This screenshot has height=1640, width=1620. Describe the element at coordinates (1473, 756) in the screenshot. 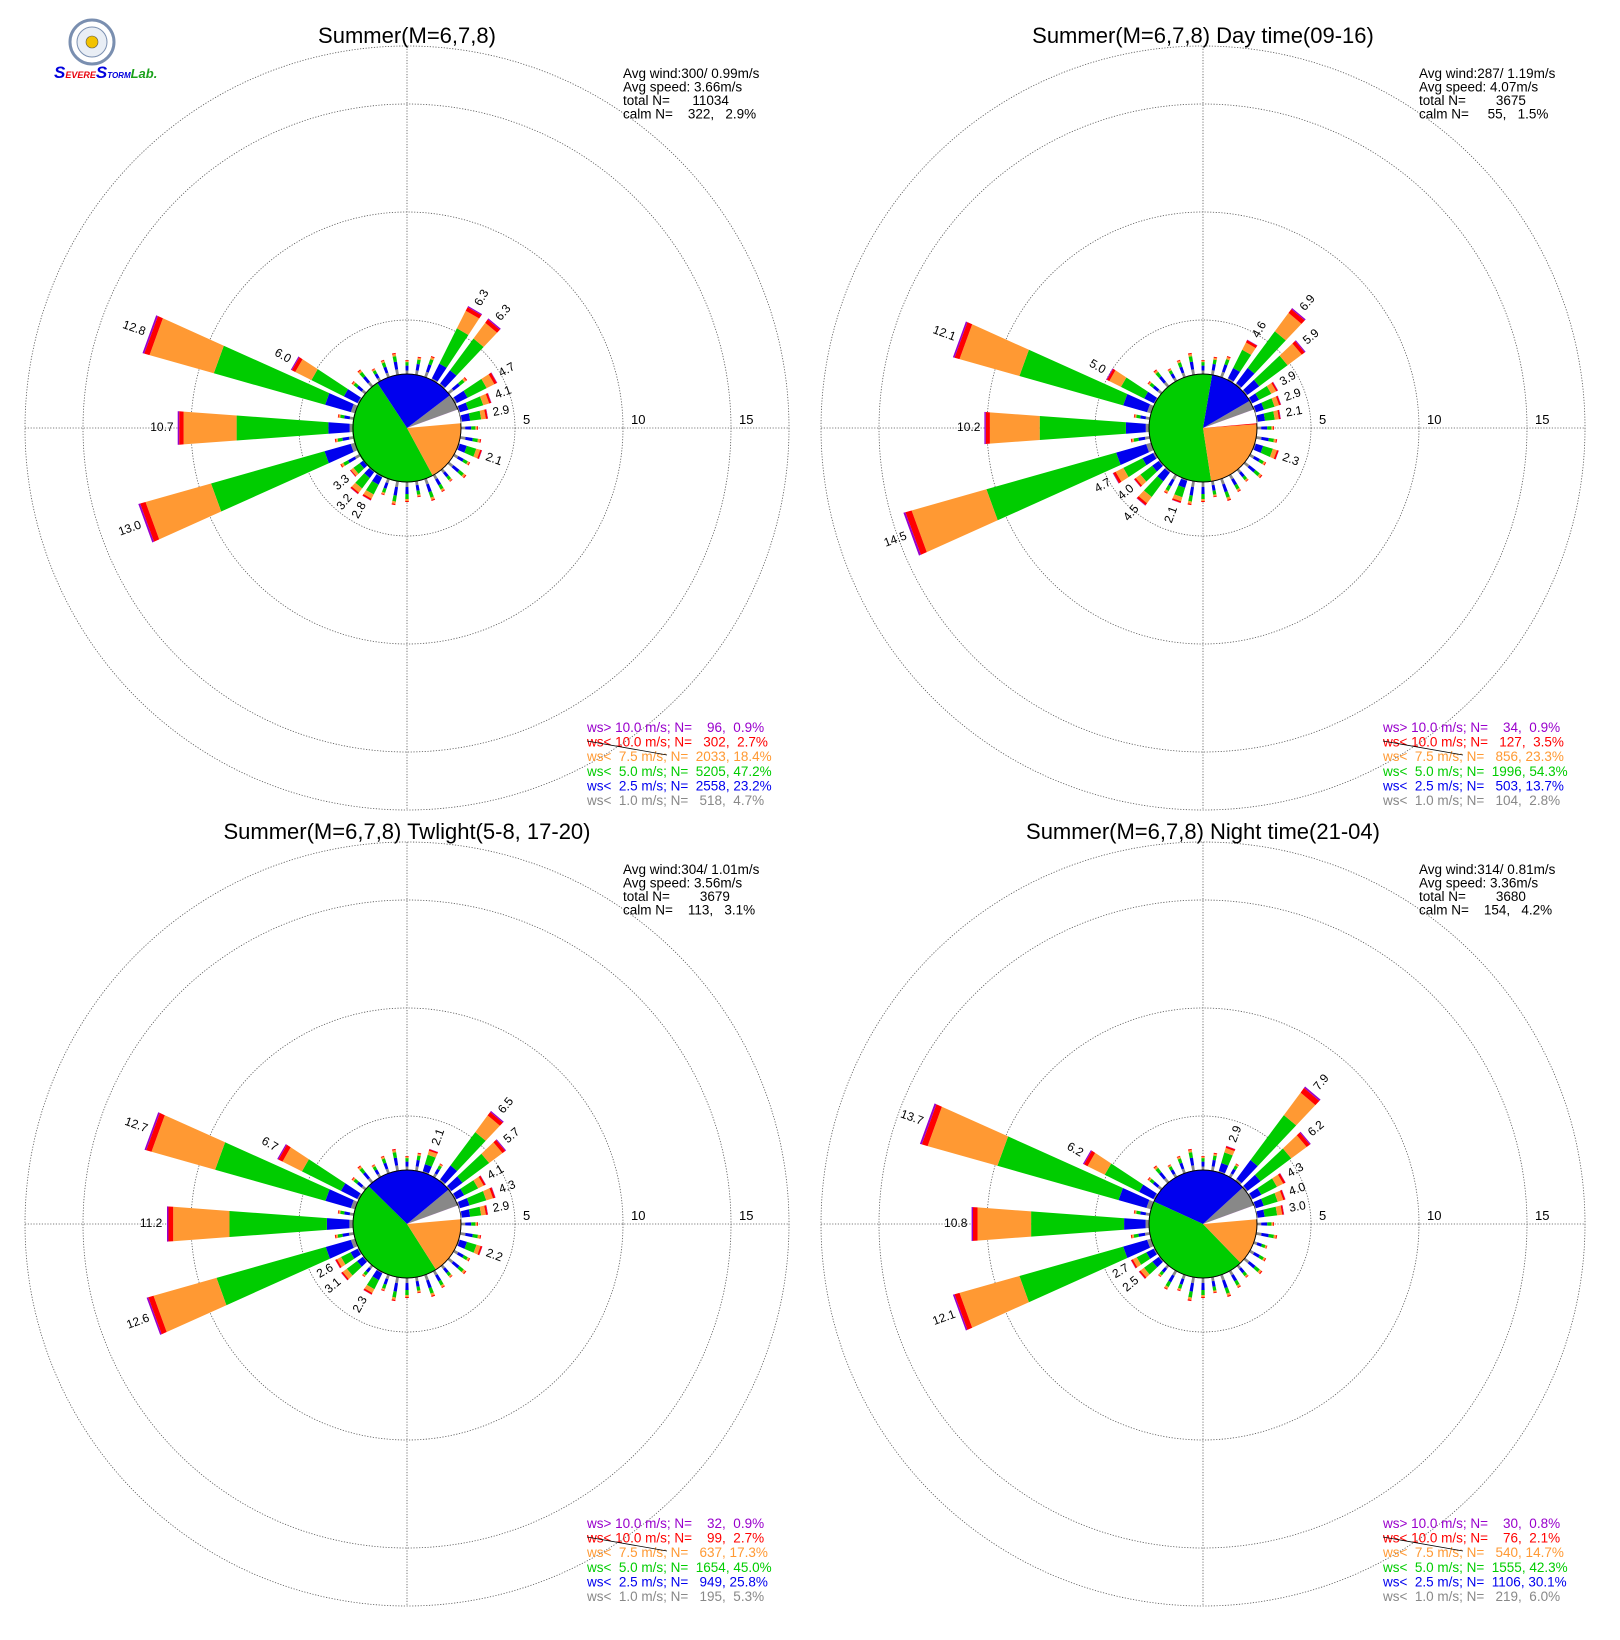

I see `legend-entry: ws< 7.5 m/s; N= 856, 23.3%` at that location.